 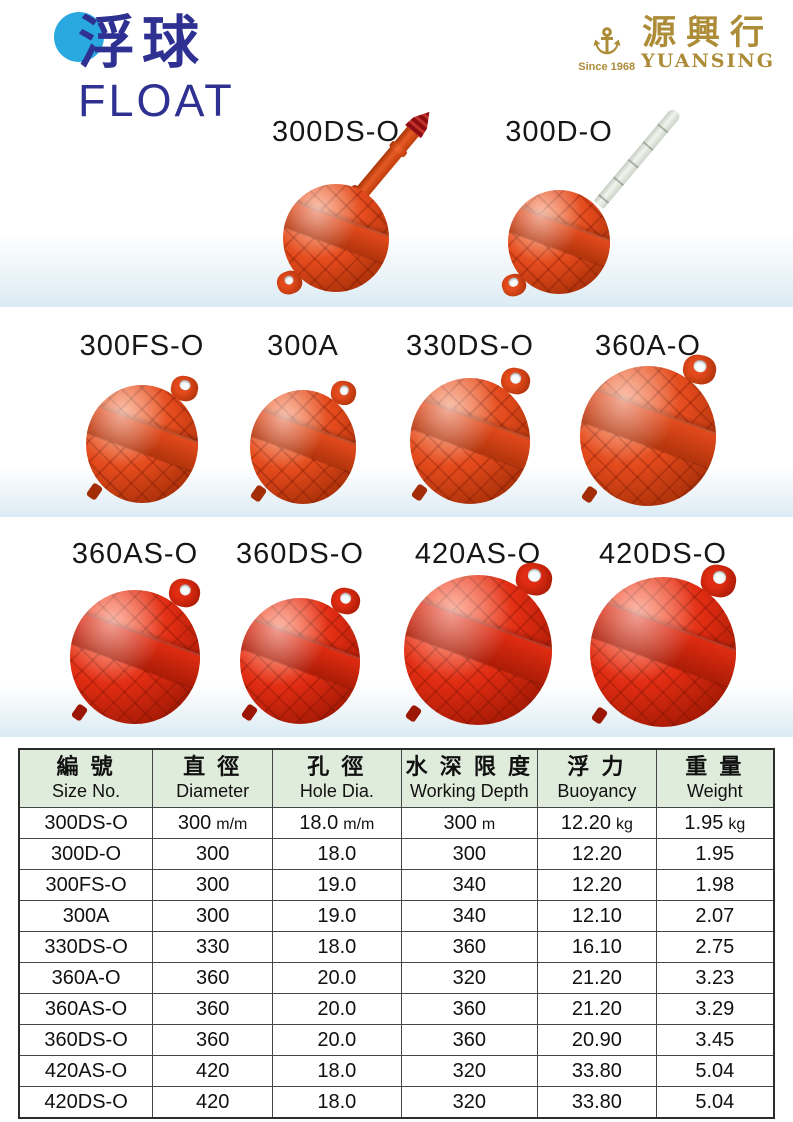 What do you see at coordinates (142, 43) in the screenshot?
I see `page-title-chinese: 浮球` at bounding box center [142, 43].